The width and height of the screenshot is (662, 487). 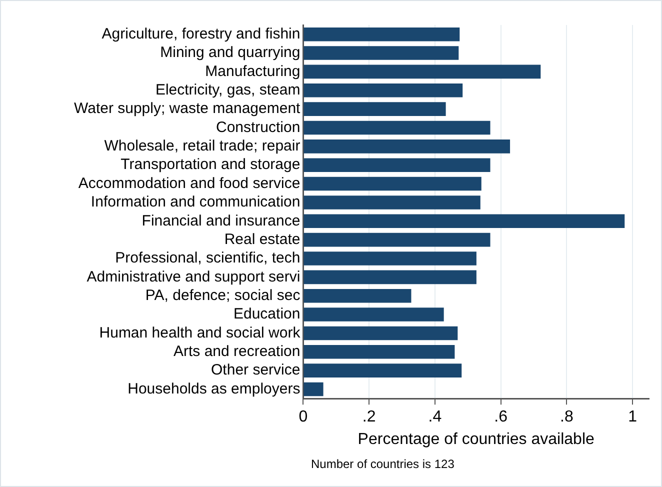 I want to click on y-tick-label: Wholesale, retail trade; repair, so click(x=202, y=146).